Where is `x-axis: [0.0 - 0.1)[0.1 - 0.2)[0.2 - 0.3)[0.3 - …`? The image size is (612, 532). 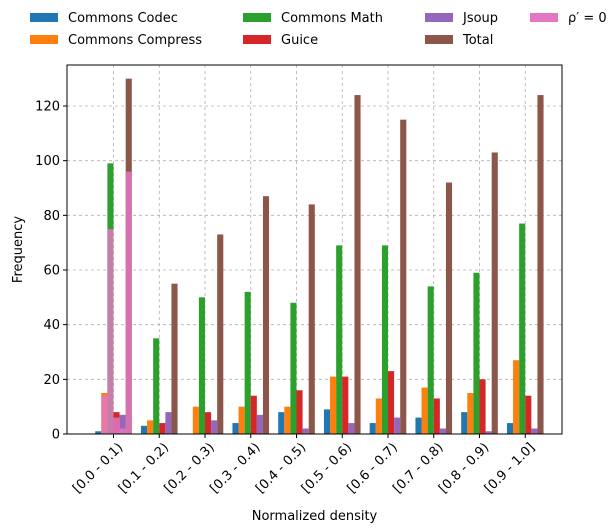
x-axis: [0.0 - 0.1)[0.1 - 0.2)[0.2 - 0.3)[0.3 - … is located at coordinates (304, 465).